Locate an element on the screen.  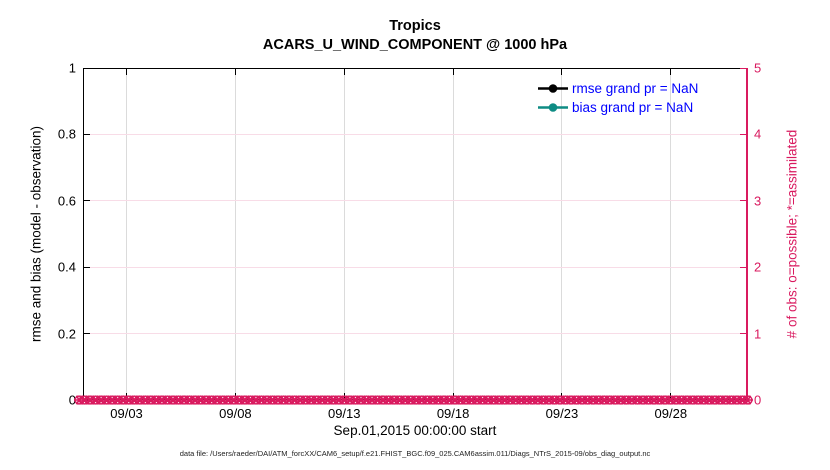
x-tick-label: 09/18 is located at coordinates (453, 413).